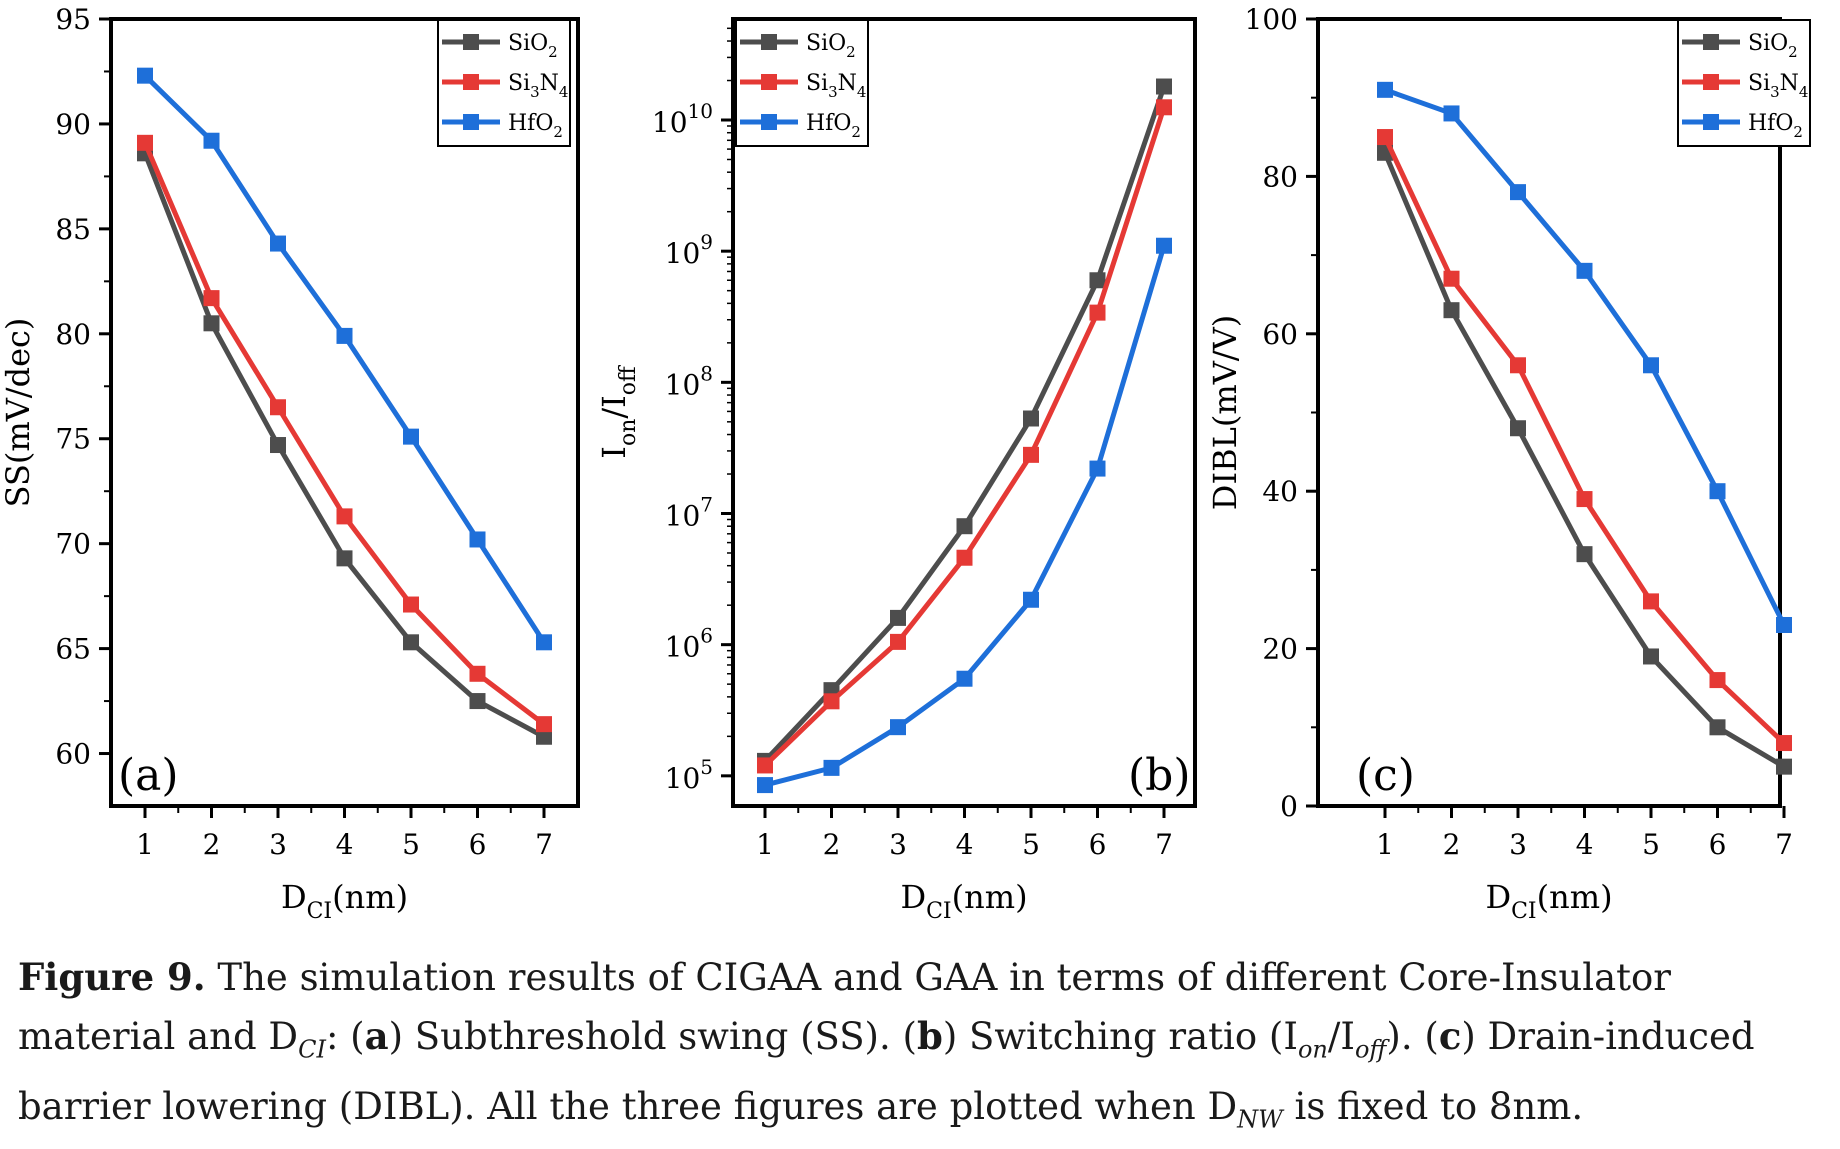  I want to click on y-tick-label: 1010, so click(682, 119).